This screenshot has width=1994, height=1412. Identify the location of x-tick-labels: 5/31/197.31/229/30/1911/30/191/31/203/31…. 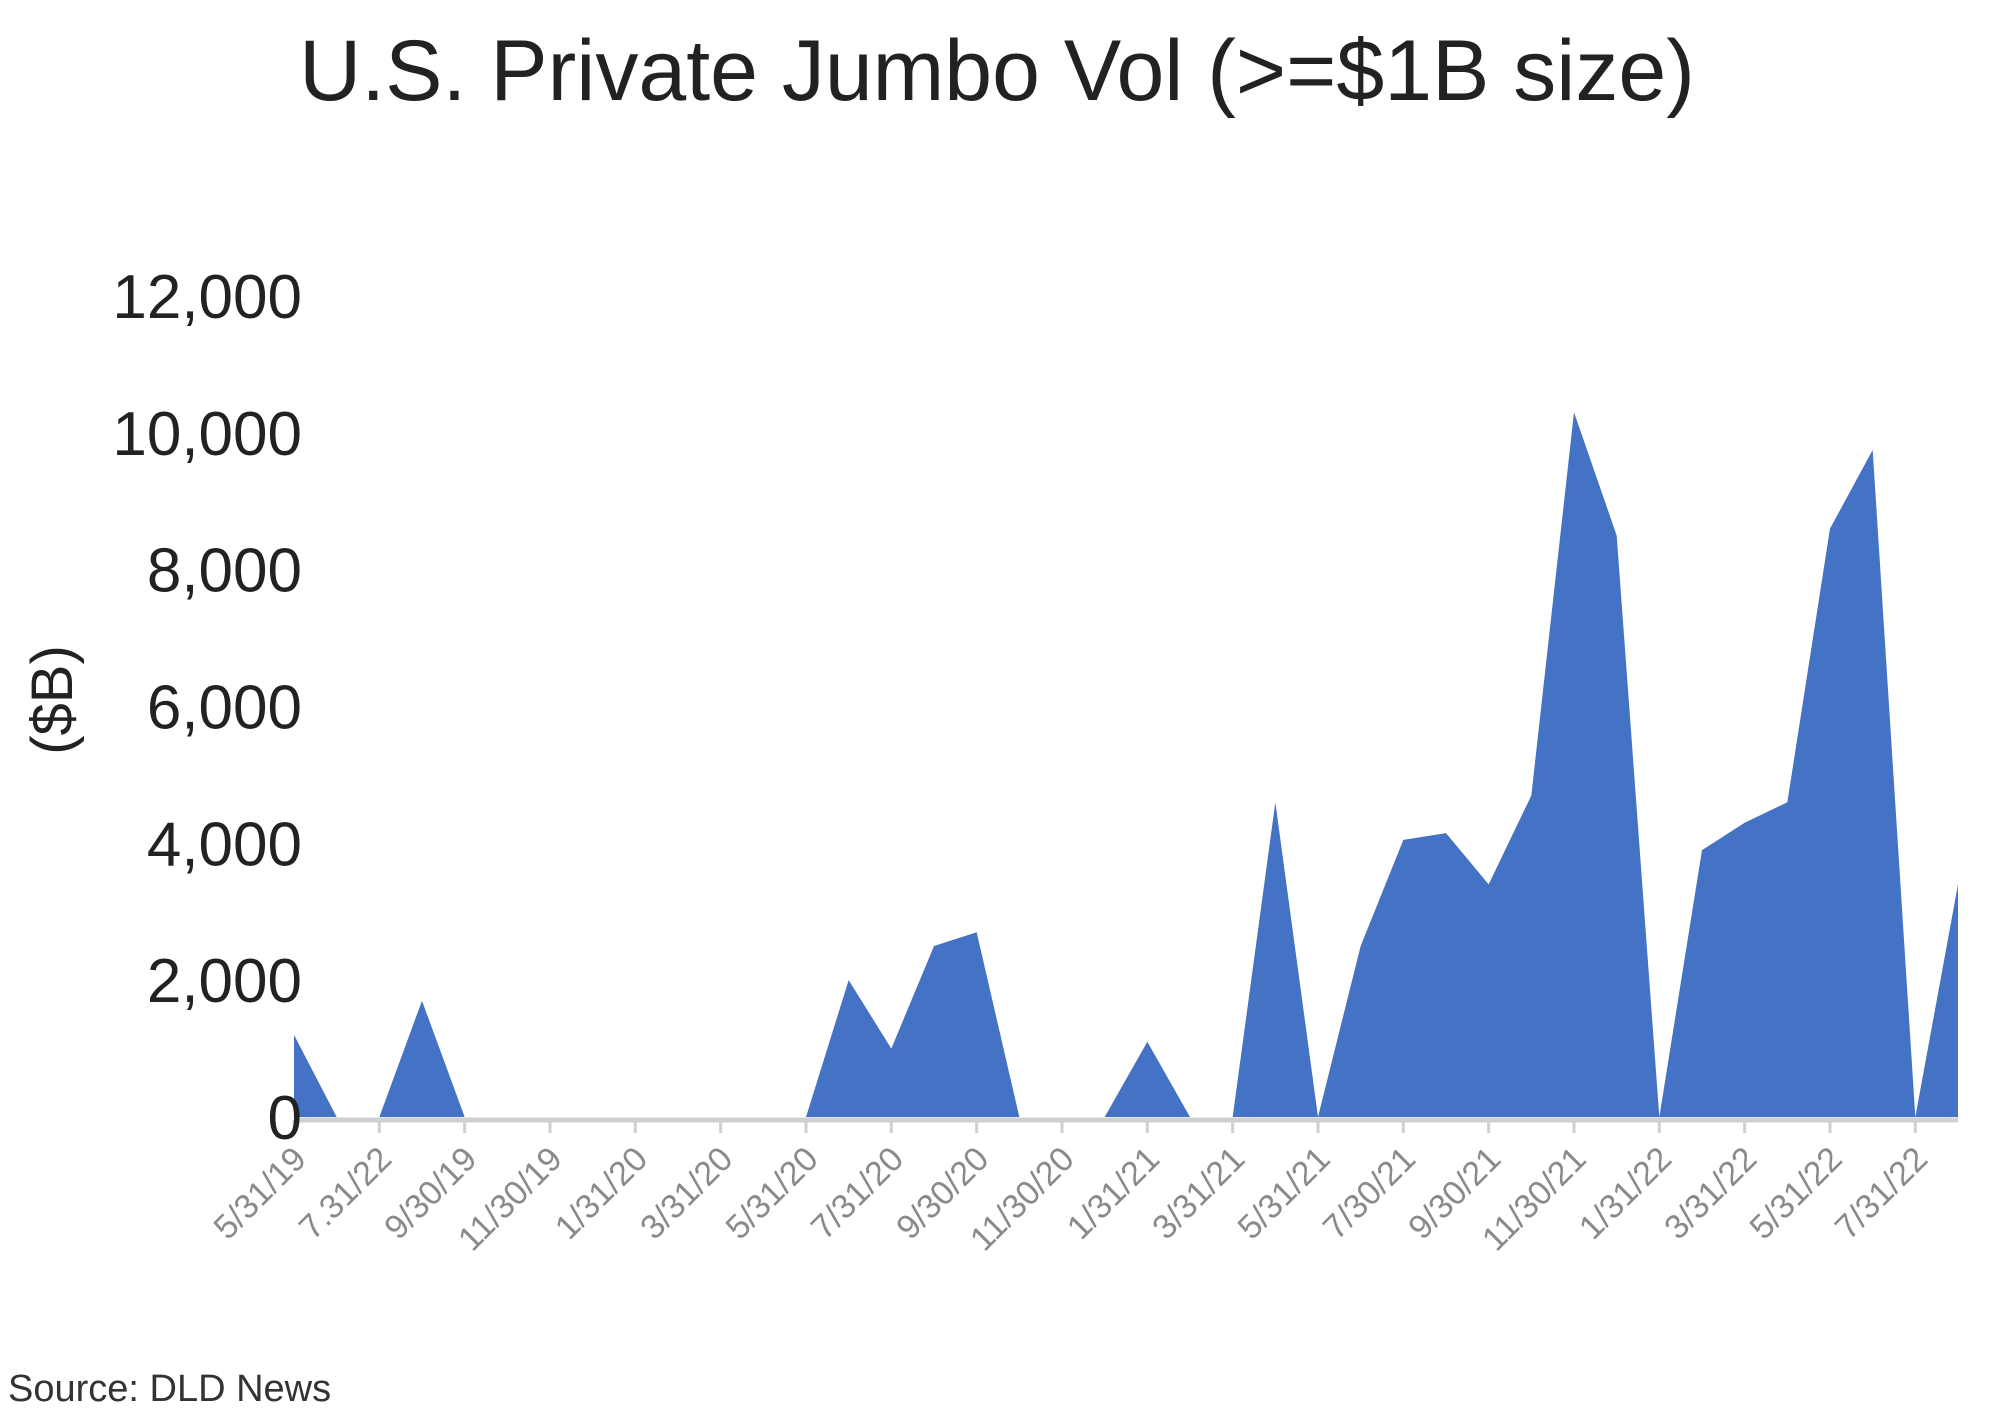
(1071, 1199).